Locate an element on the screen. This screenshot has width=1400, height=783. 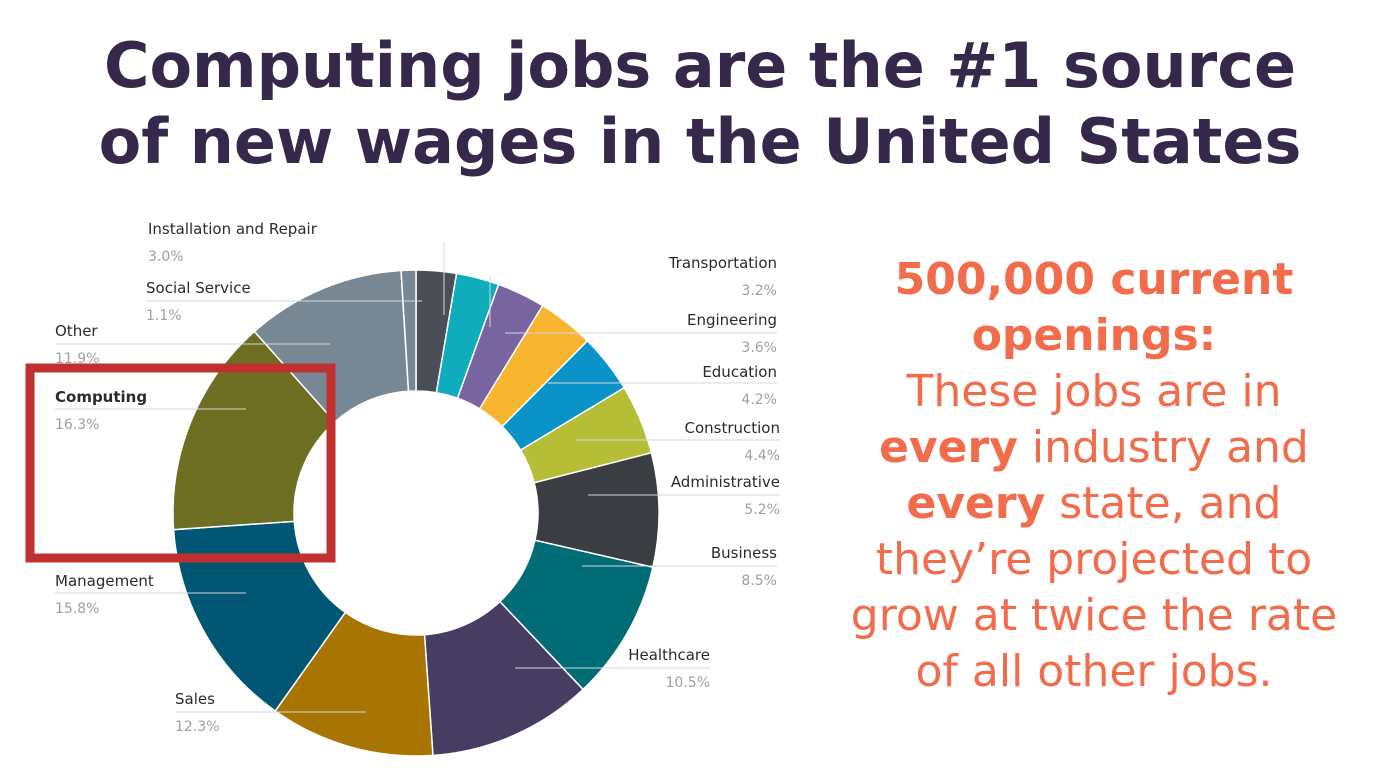
label-other: Other is located at coordinates (76, 331).